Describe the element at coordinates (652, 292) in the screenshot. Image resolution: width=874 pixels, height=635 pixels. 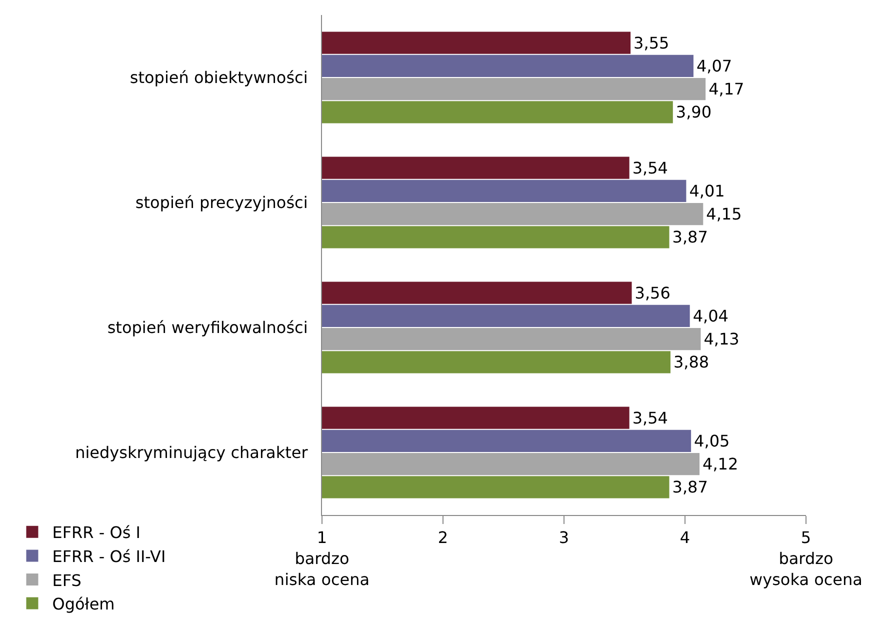
I see `data-label: 3,56` at that location.